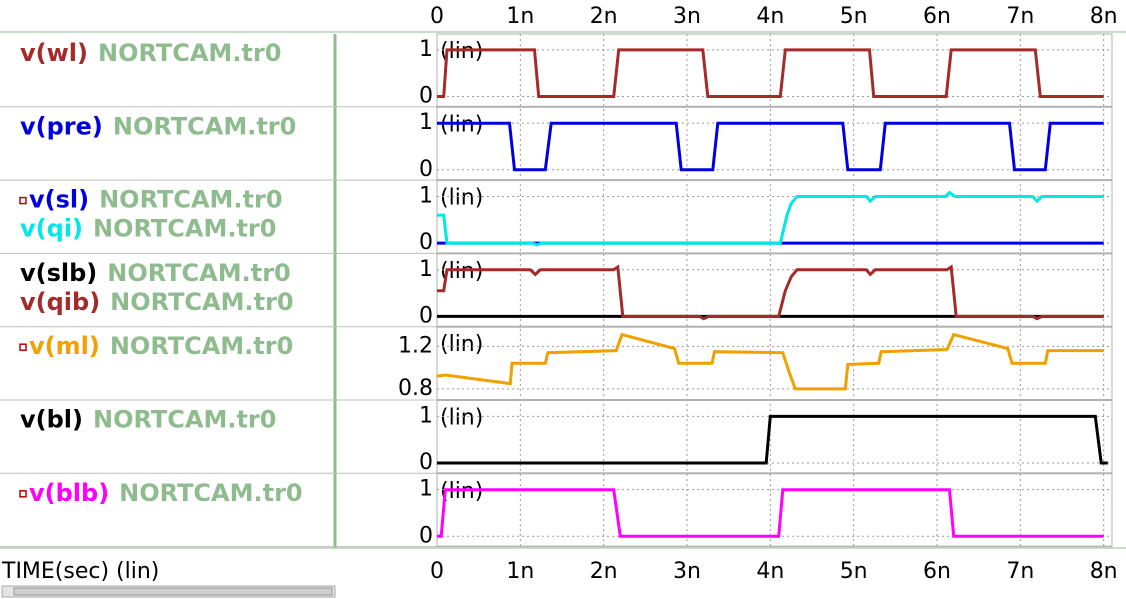 This screenshot has height=599, width=1126. Describe the element at coordinates (1104, 571) in the screenshot. I see `time-tick-label-bottom: 8n` at that location.